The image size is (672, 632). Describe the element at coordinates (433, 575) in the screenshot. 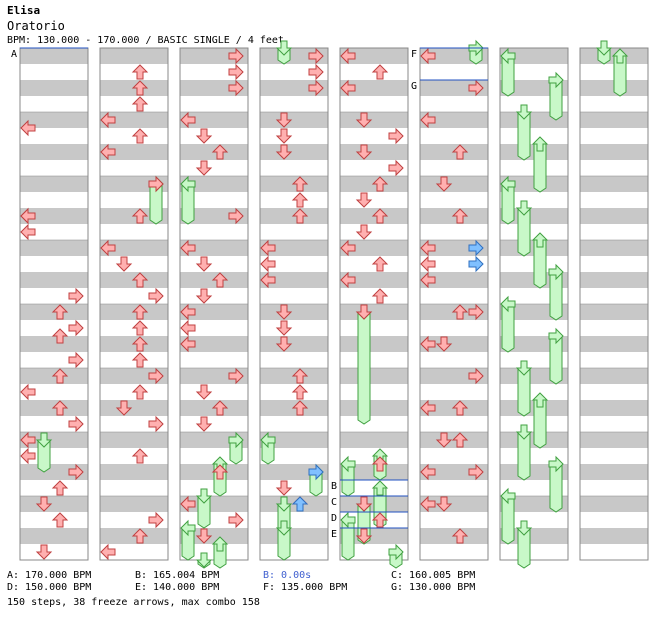

I see `legend-c: C: 160.005 BPM` at that location.